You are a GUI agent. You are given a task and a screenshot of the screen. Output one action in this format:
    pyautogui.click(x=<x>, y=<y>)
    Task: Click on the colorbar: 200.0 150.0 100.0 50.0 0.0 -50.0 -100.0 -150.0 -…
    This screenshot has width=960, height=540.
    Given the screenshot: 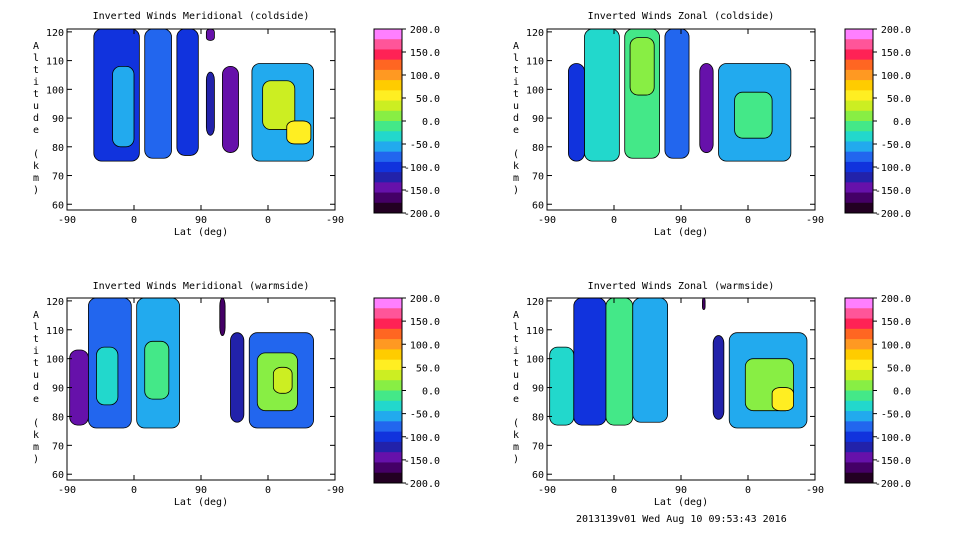 What is the action you would take?
    pyautogui.click(x=406, y=122)
    